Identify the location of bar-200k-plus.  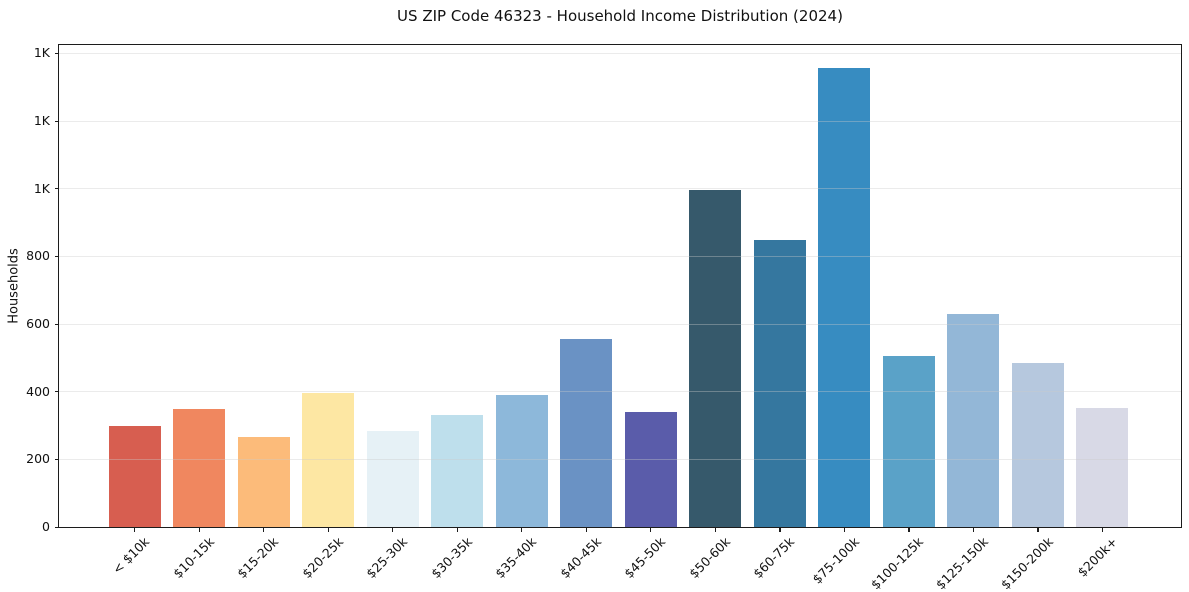
(1102, 467).